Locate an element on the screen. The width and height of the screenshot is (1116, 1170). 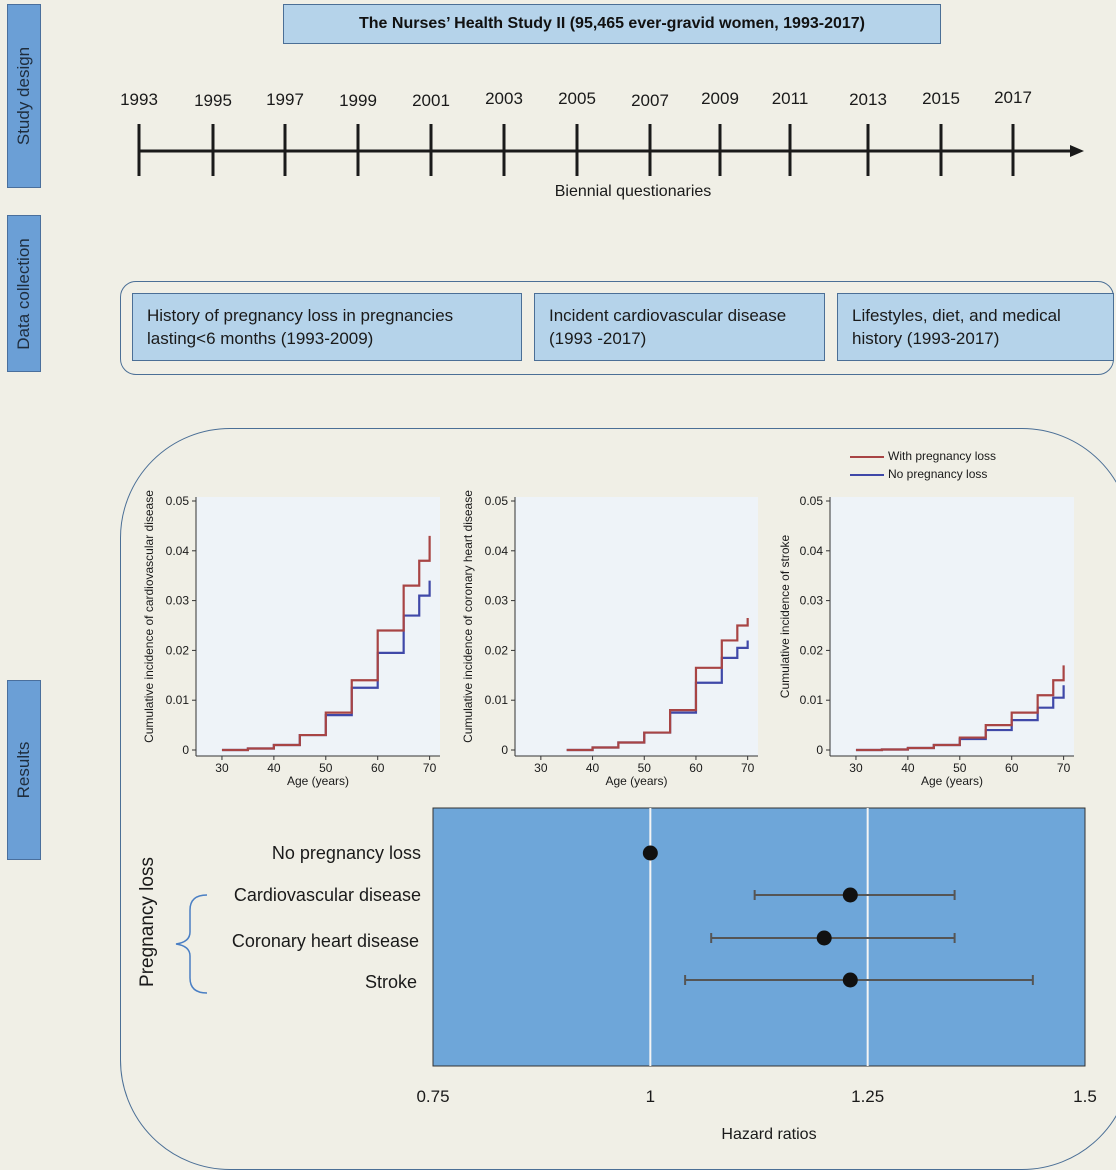
forest-label-reference: No pregnancy loss is located at coordinates (346, 853).